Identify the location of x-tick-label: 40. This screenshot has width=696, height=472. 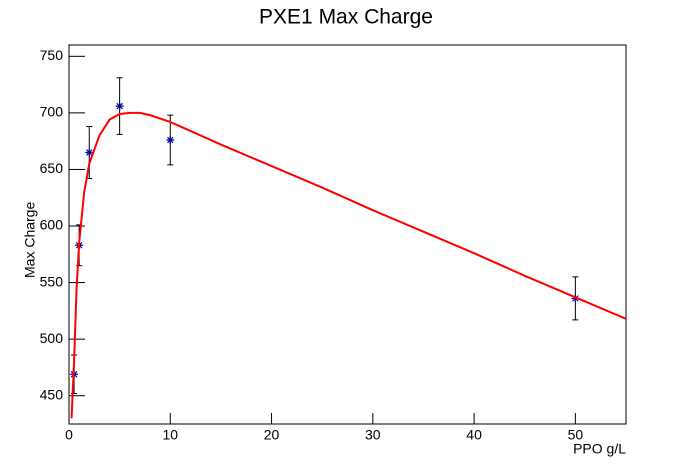
(474, 435).